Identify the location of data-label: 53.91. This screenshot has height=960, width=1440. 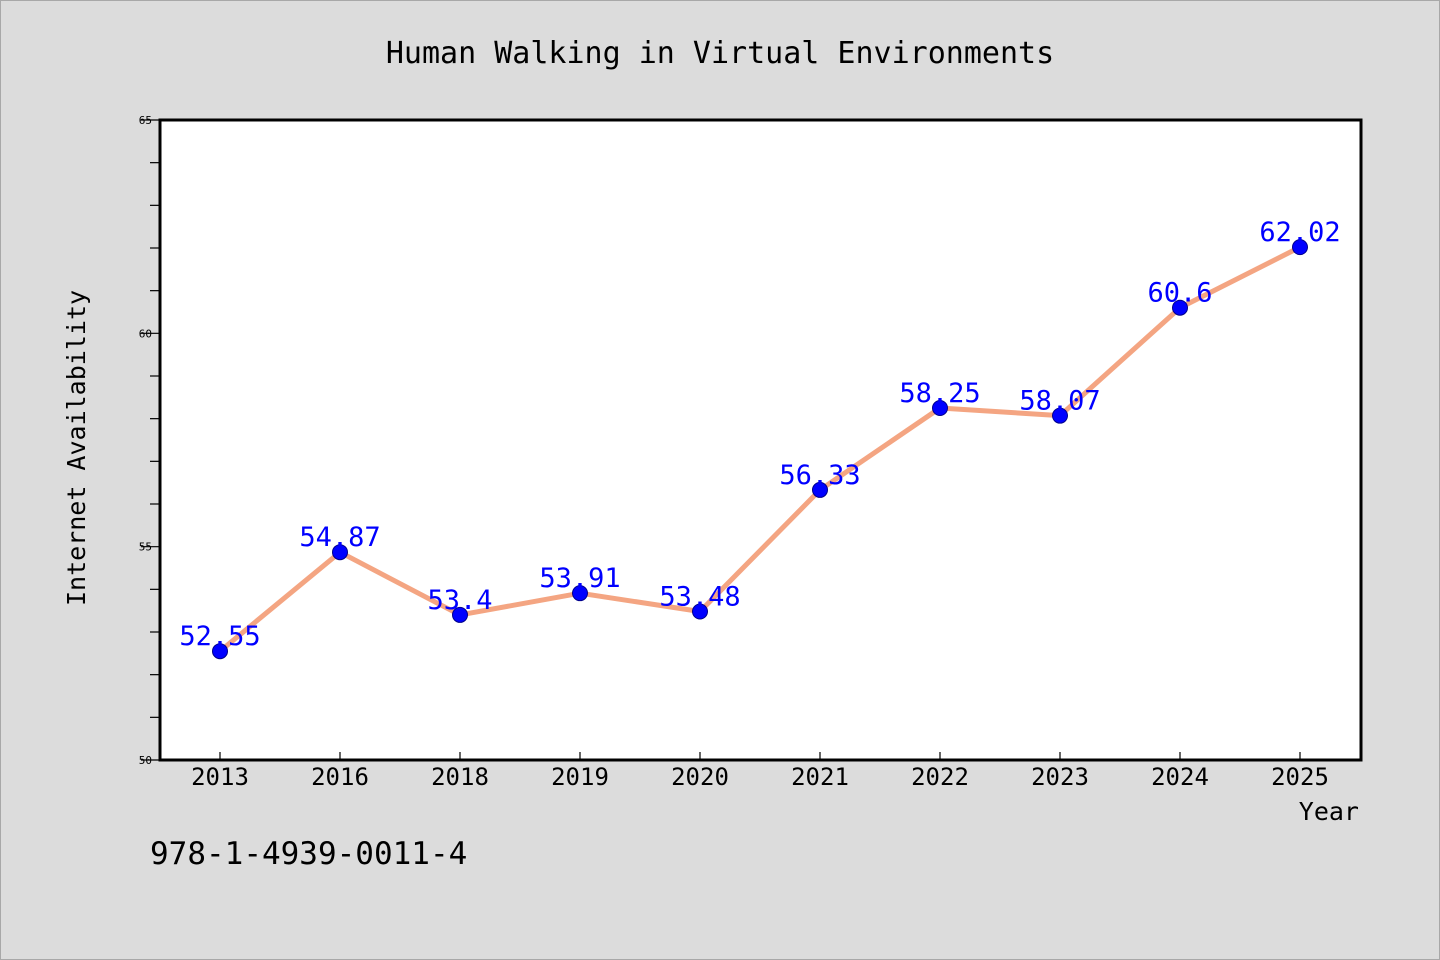
(579, 578).